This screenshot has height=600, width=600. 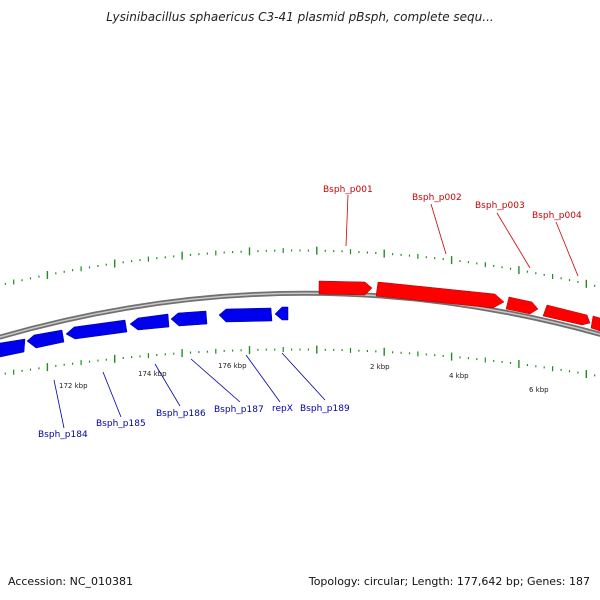 What do you see at coordinates (263, 378) in the screenshot?
I see `leader-line-repx` at bounding box center [263, 378].